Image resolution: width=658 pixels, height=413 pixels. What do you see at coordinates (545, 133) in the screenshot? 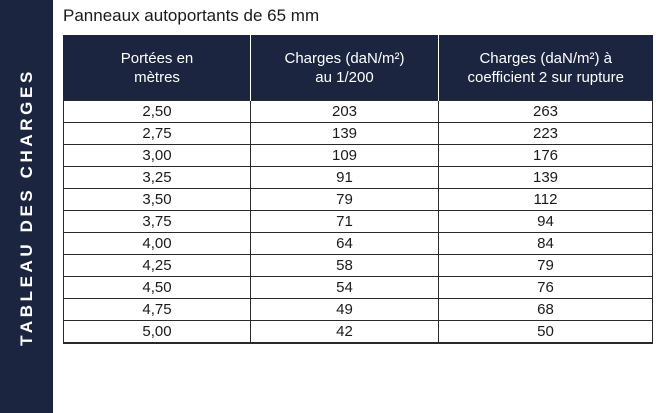
I see `cell-load-coef2: 223` at bounding box center [545, 133].